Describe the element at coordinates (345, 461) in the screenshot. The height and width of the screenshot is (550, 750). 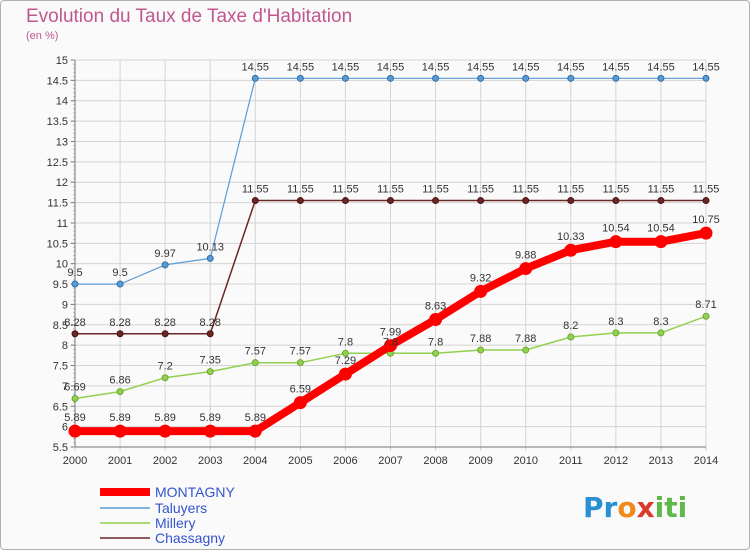
I see `x-tick-label: 2006` at that location.